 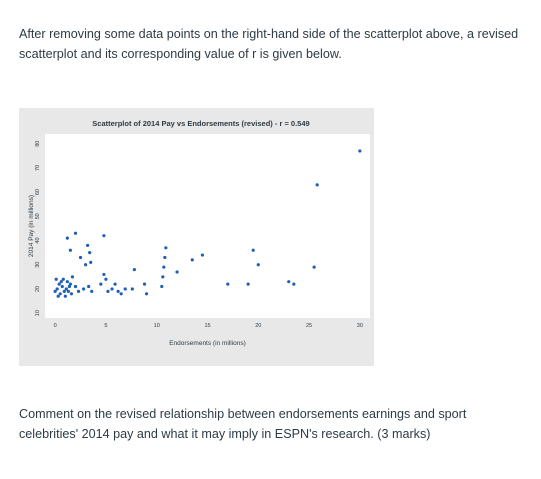 I want to click on x-tick-label: 15, so click(x=207, y=326).